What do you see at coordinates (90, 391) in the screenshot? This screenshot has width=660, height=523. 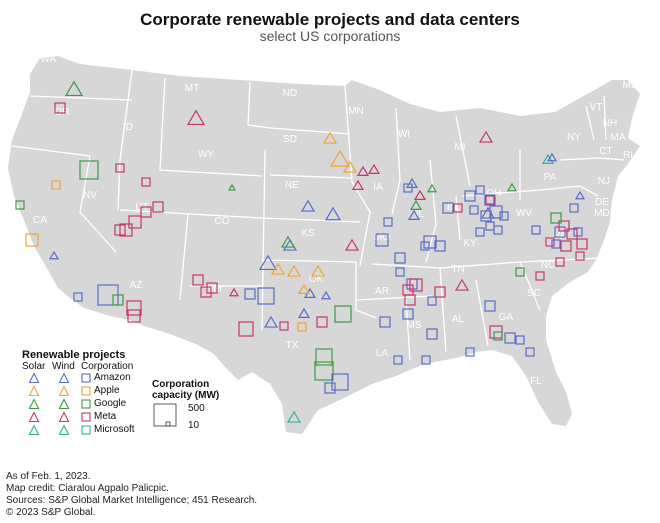 I see `legend-item-apple: Apple` at bounding box center [90, 391].